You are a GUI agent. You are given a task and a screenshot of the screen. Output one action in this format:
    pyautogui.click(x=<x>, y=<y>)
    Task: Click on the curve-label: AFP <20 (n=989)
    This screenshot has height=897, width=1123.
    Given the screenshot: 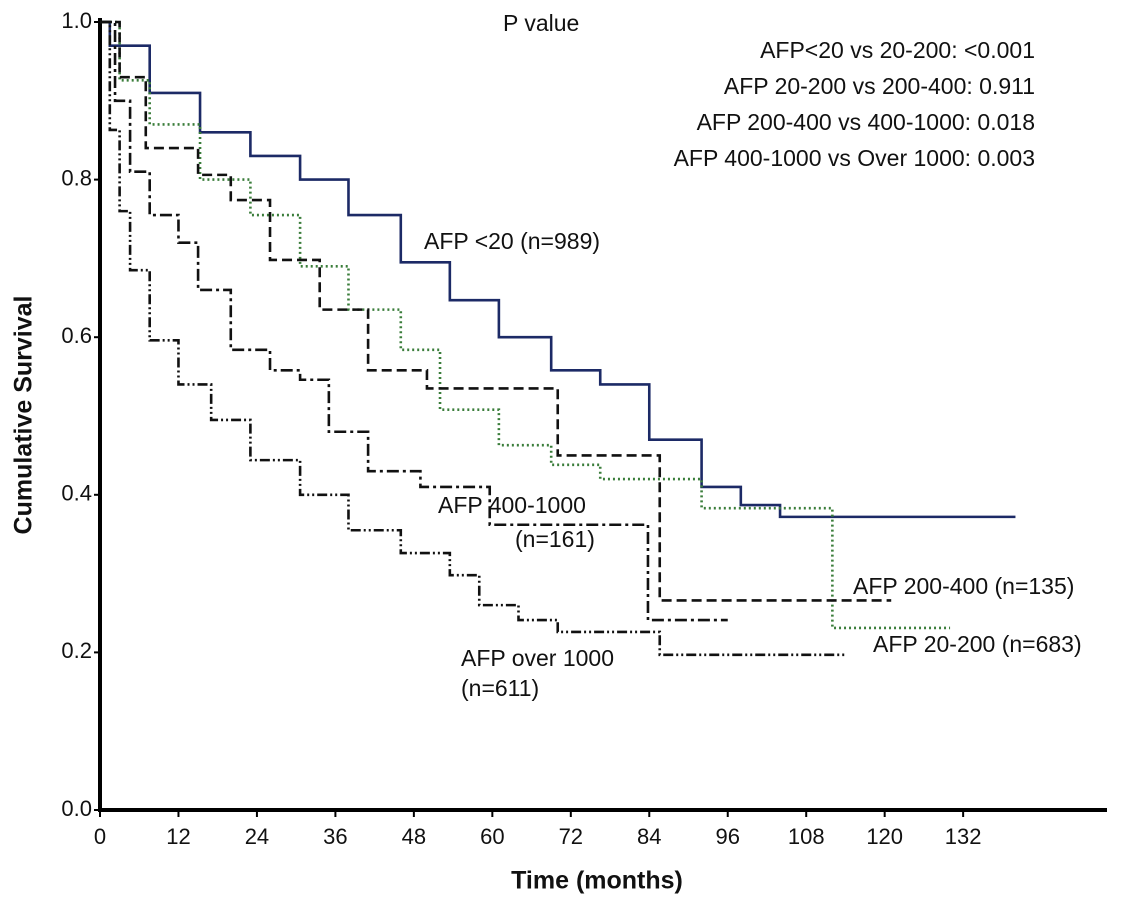 What is the action you would take?
    pyautogui.click(x=512, y=241)
    